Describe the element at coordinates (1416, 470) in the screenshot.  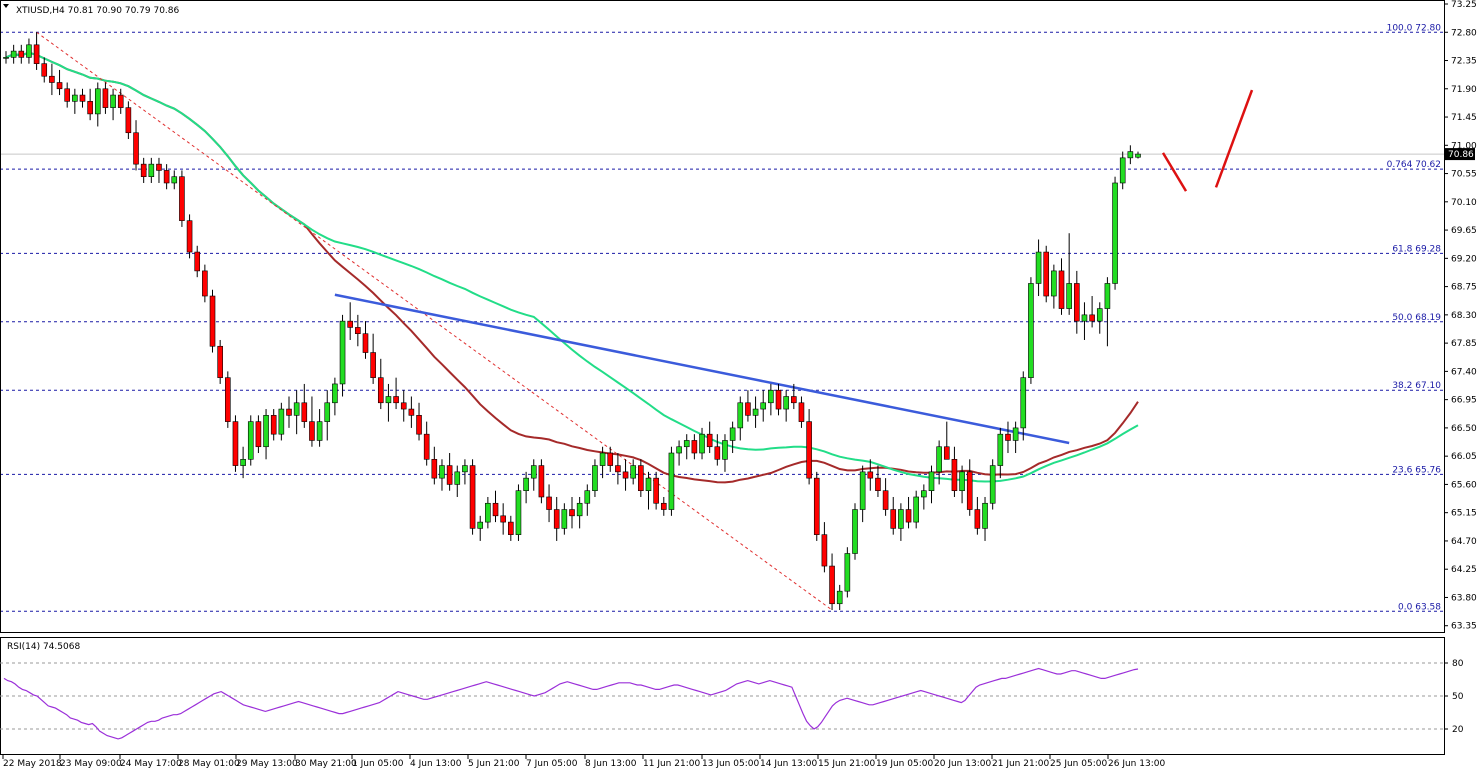
I see `fib-level-label: 23.6 65.76` at that location.